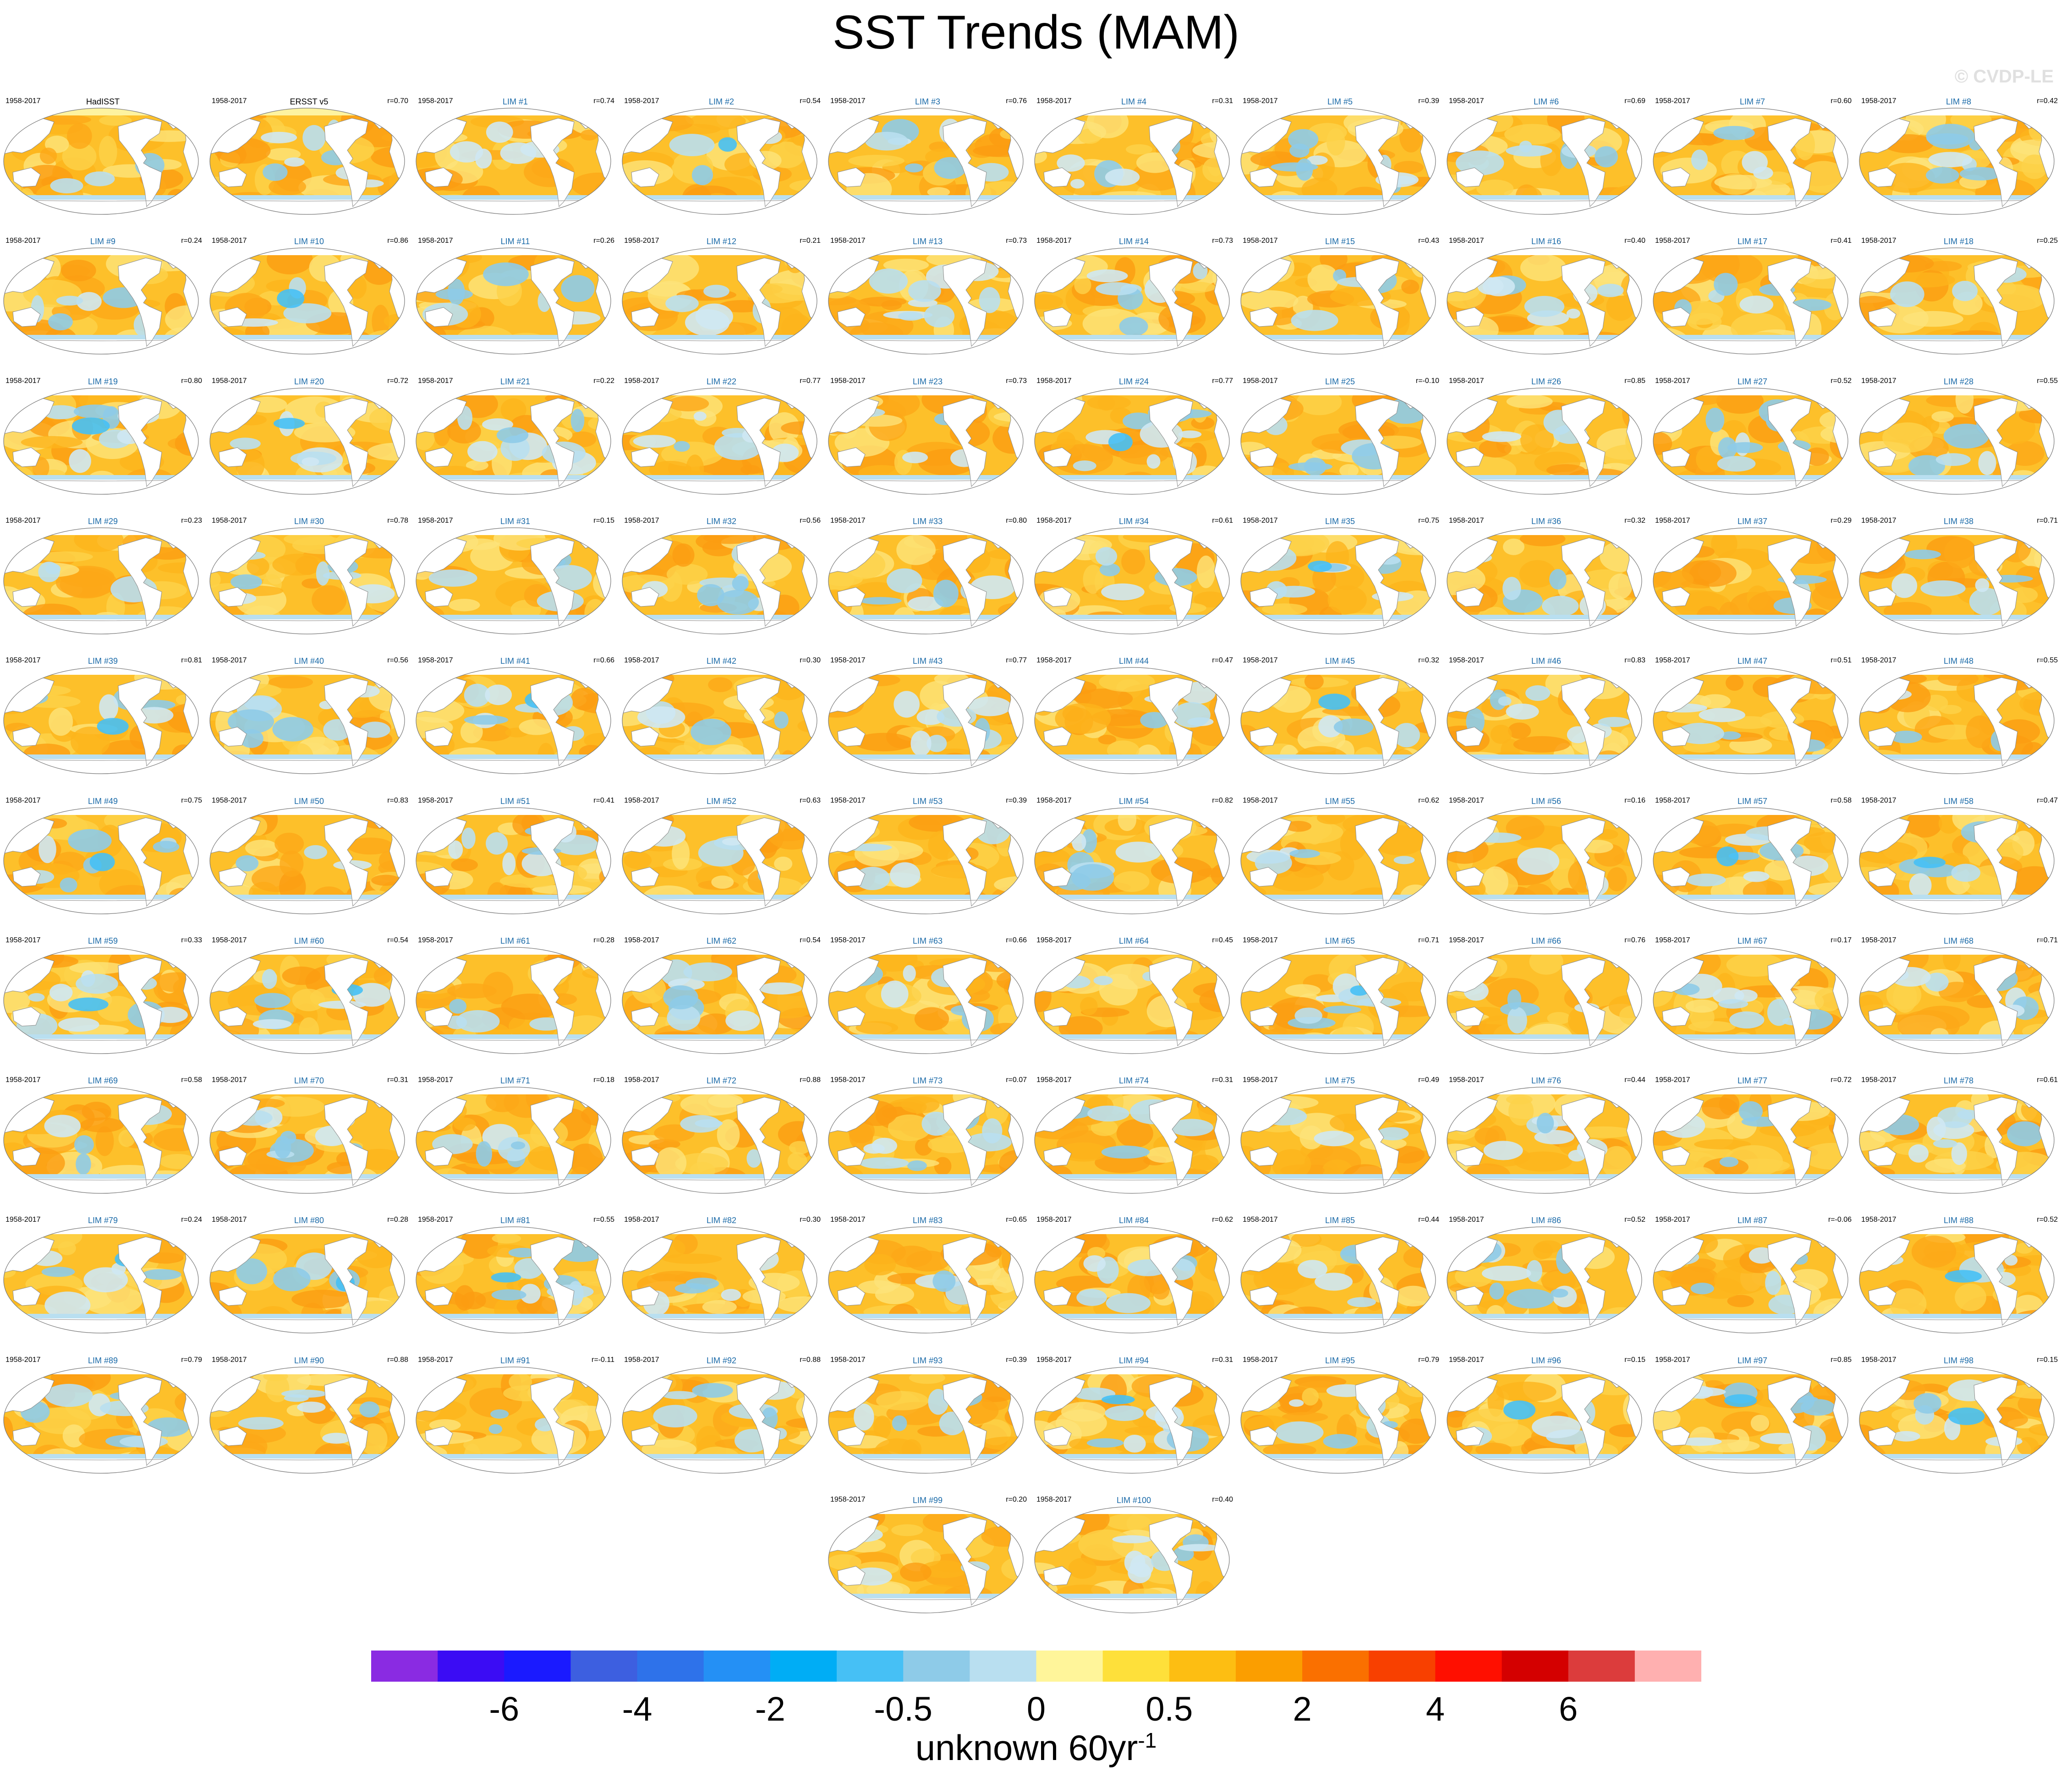  Describe the element at coordinates (927, 941) in the screenshot. I see `panel-title: LIM #63` at that location.